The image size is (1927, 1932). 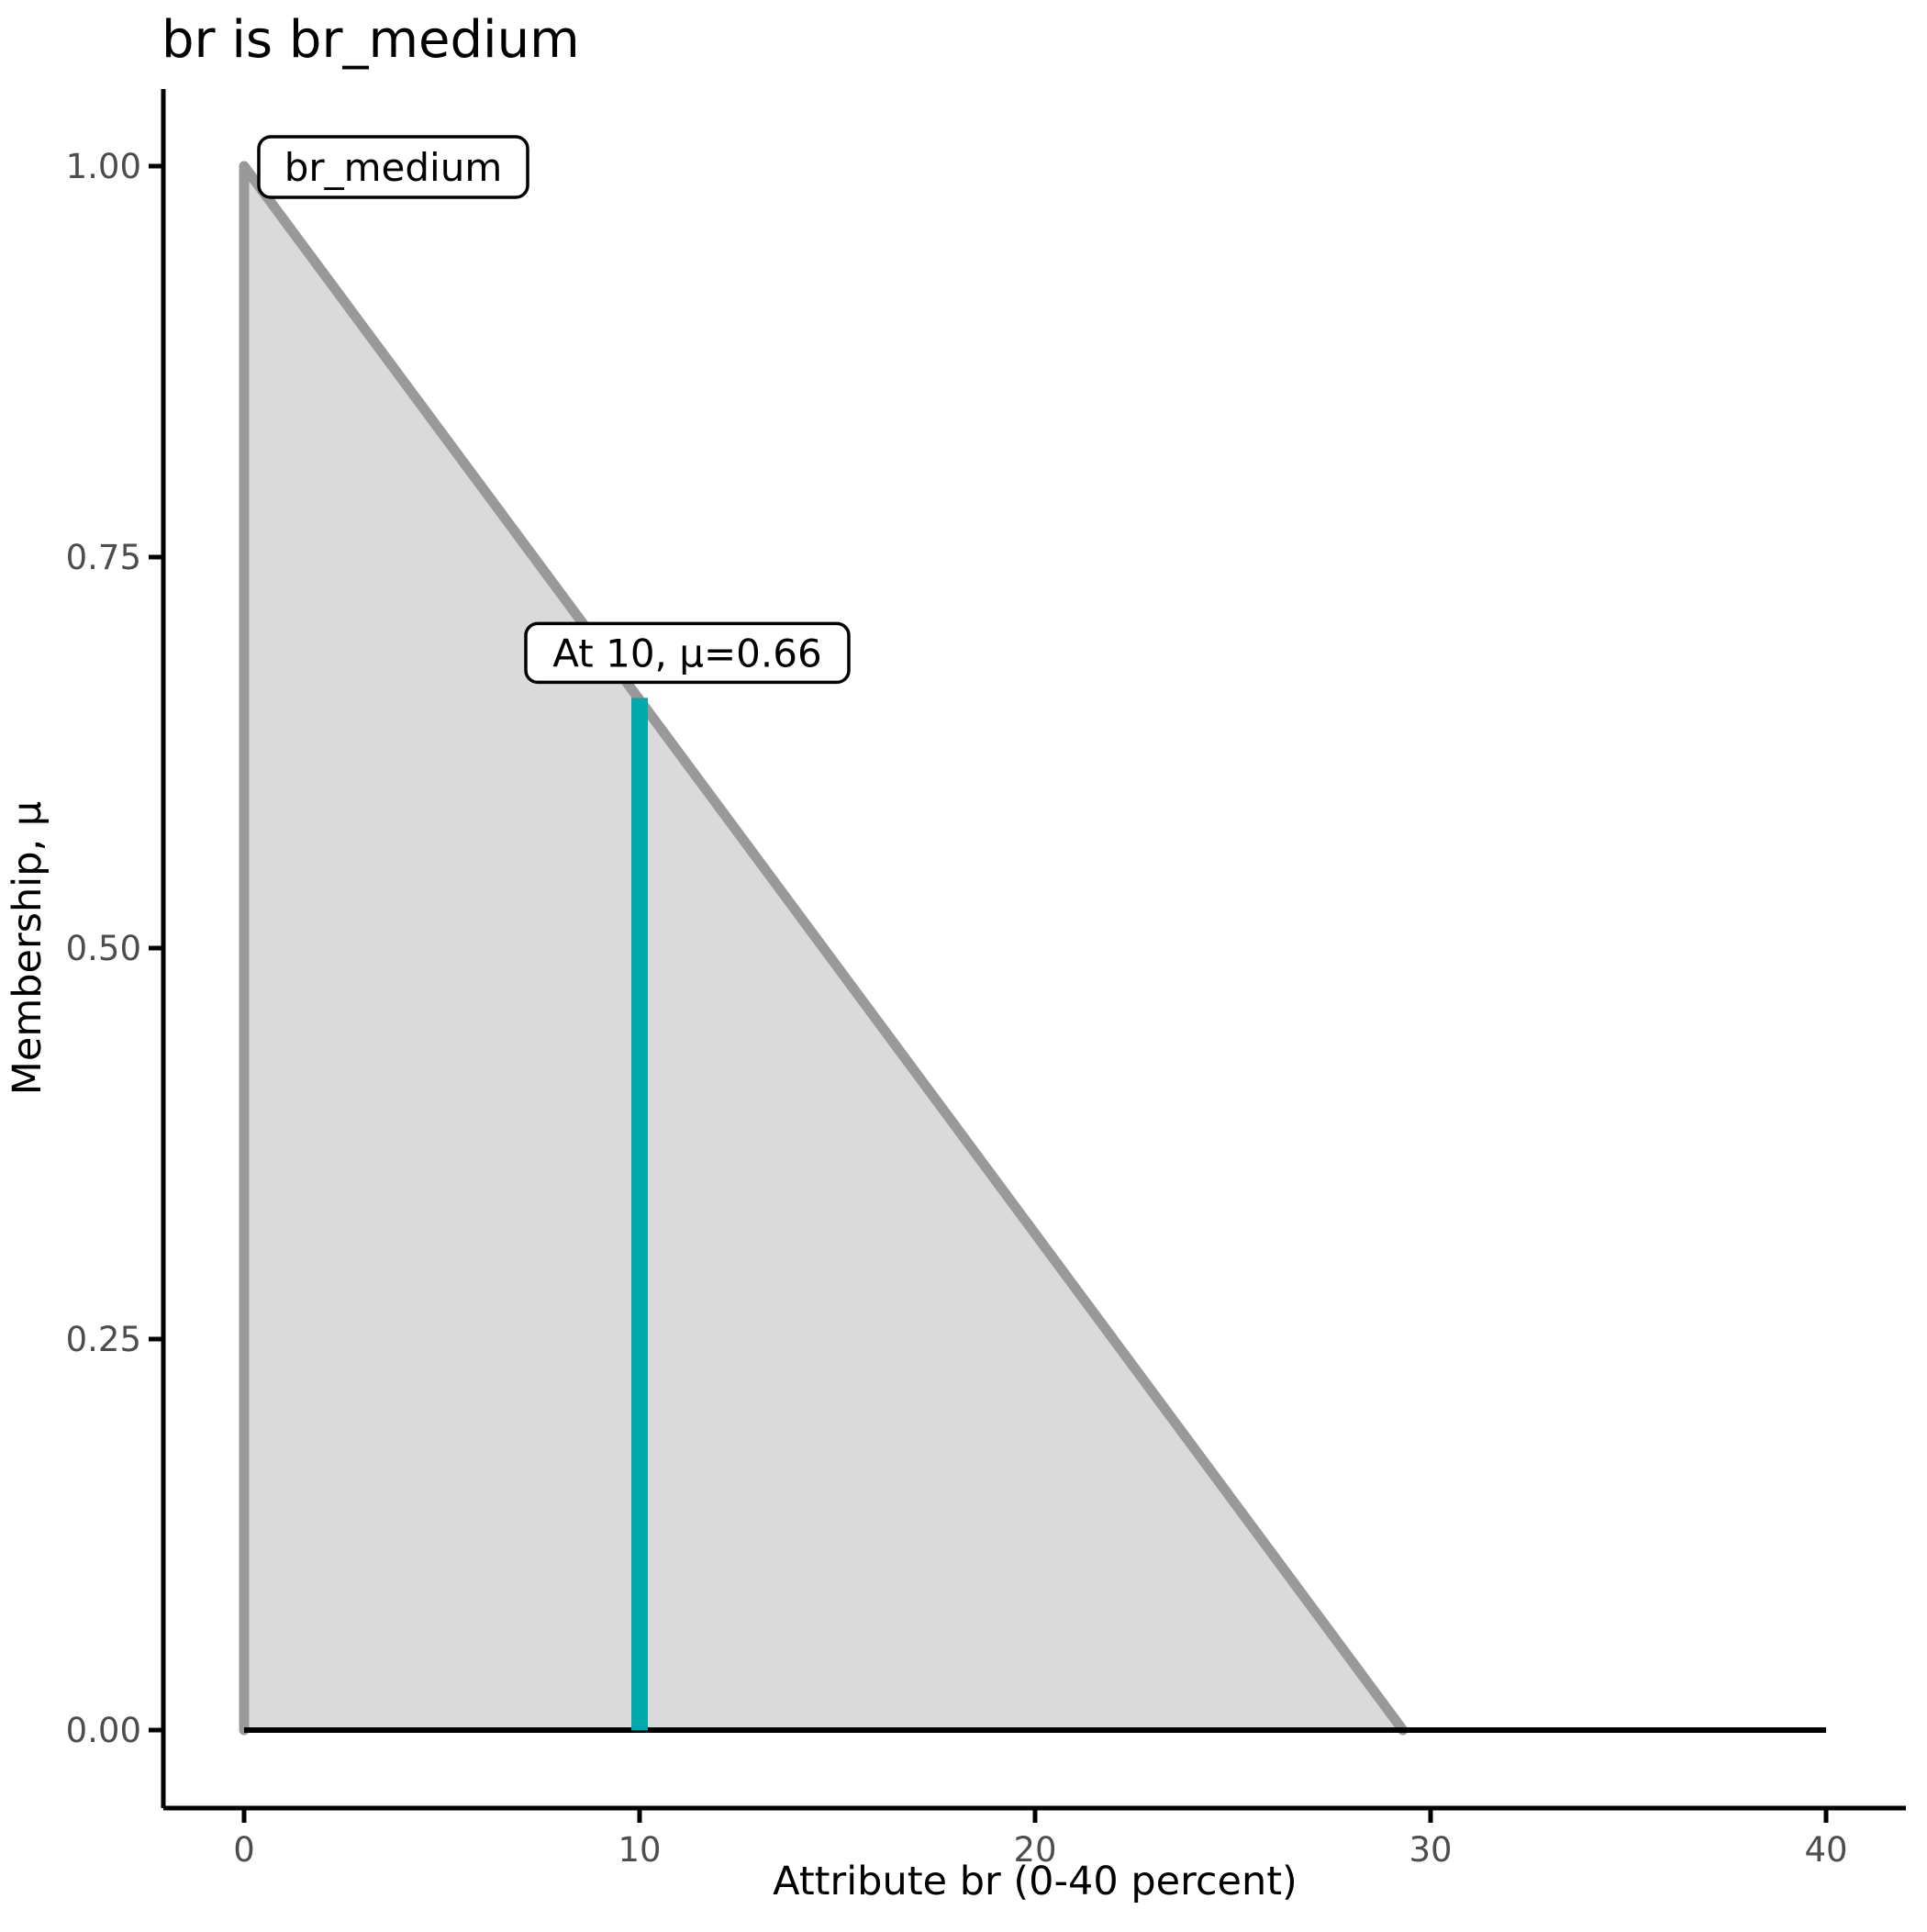 I want to click on annotations-layer: br_medium At 10, μ=0.66, so click(x=554, y=410).